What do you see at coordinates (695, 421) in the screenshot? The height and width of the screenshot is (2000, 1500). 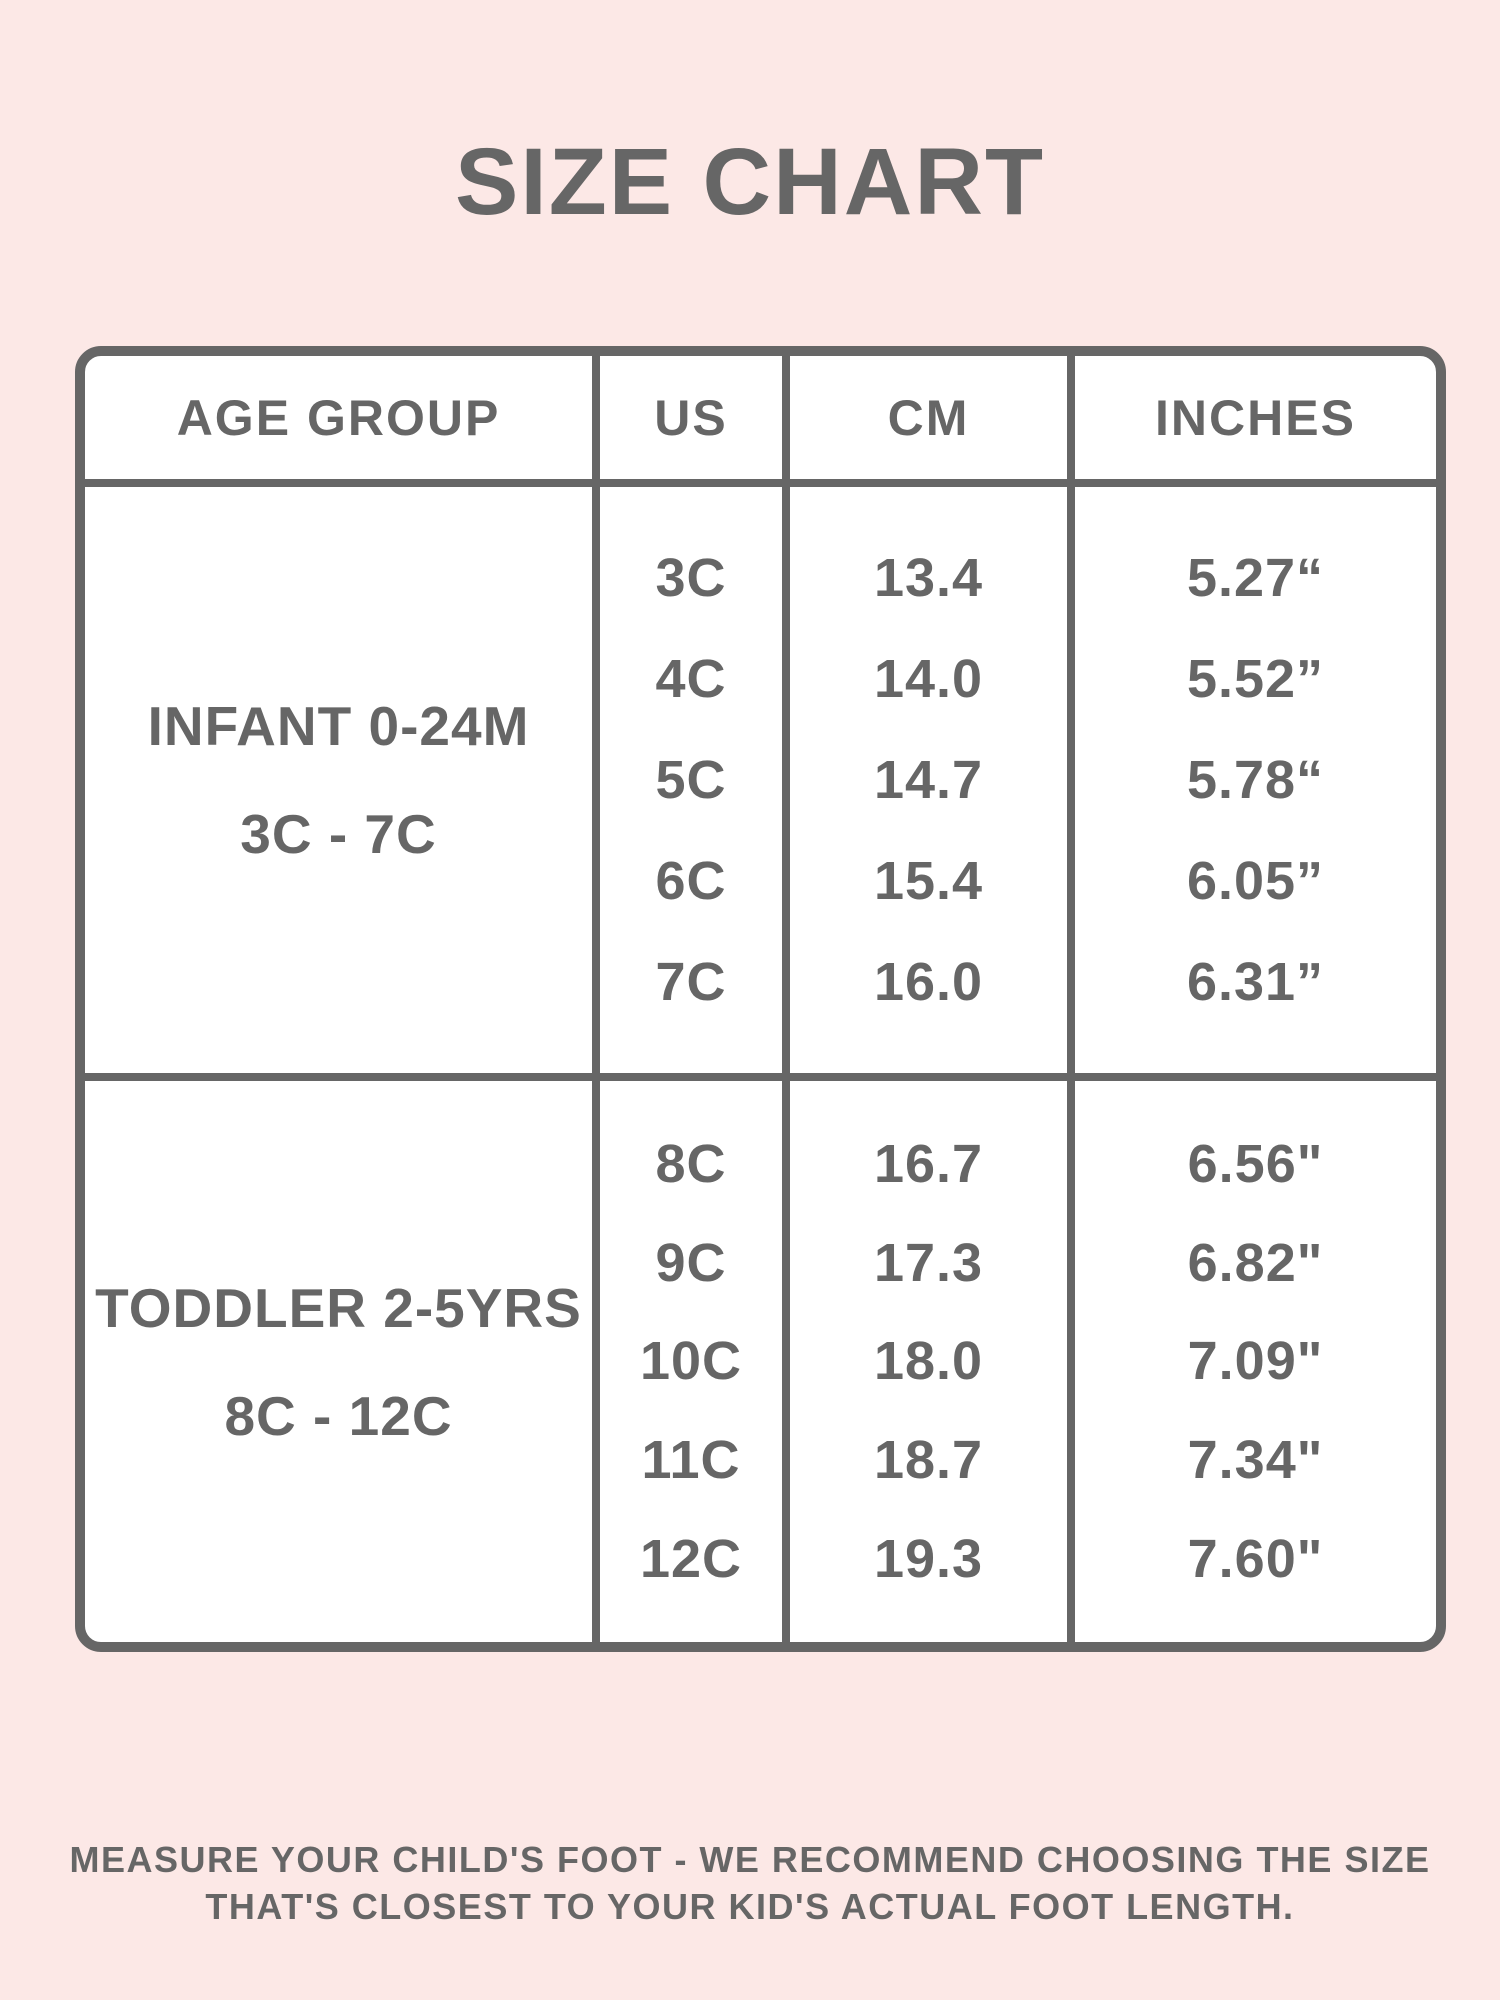 I see `header-cell-us: US` at bounding box center [695, 421].